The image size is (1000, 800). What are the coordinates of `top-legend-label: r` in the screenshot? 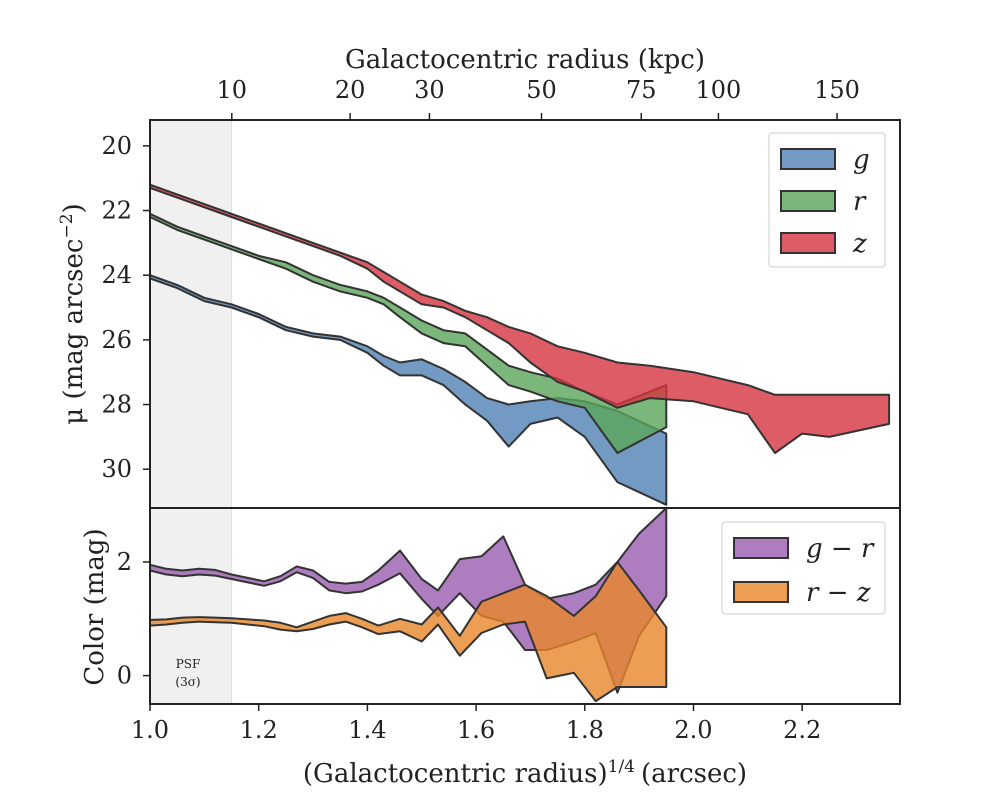 It's located at (860, 202).